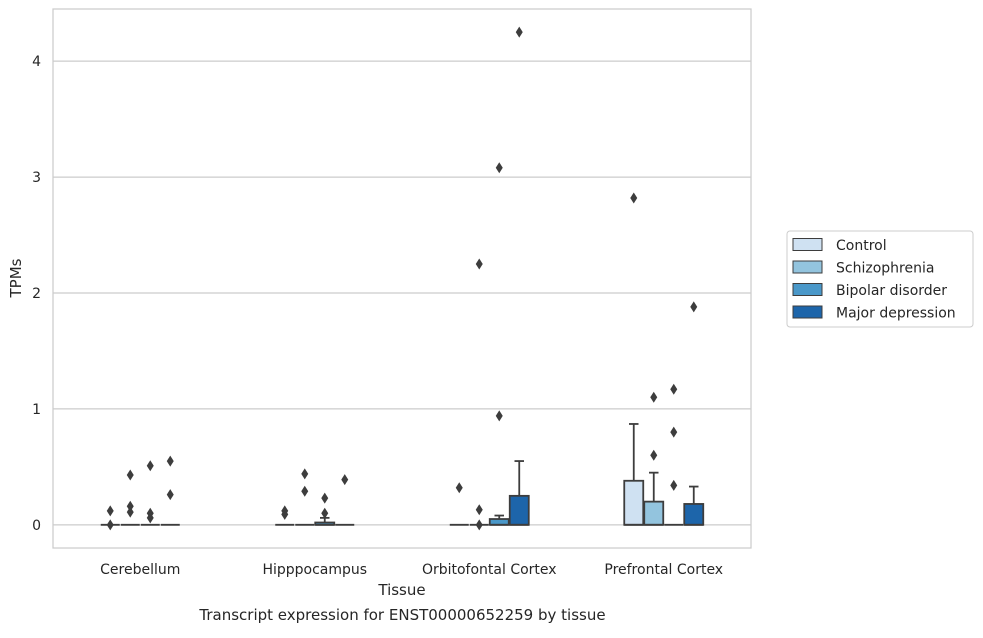 The height and width of the screenshot is (638, 983). I want to click on x-tick-label: Orbitofontal Cortex, so click(489, 570).